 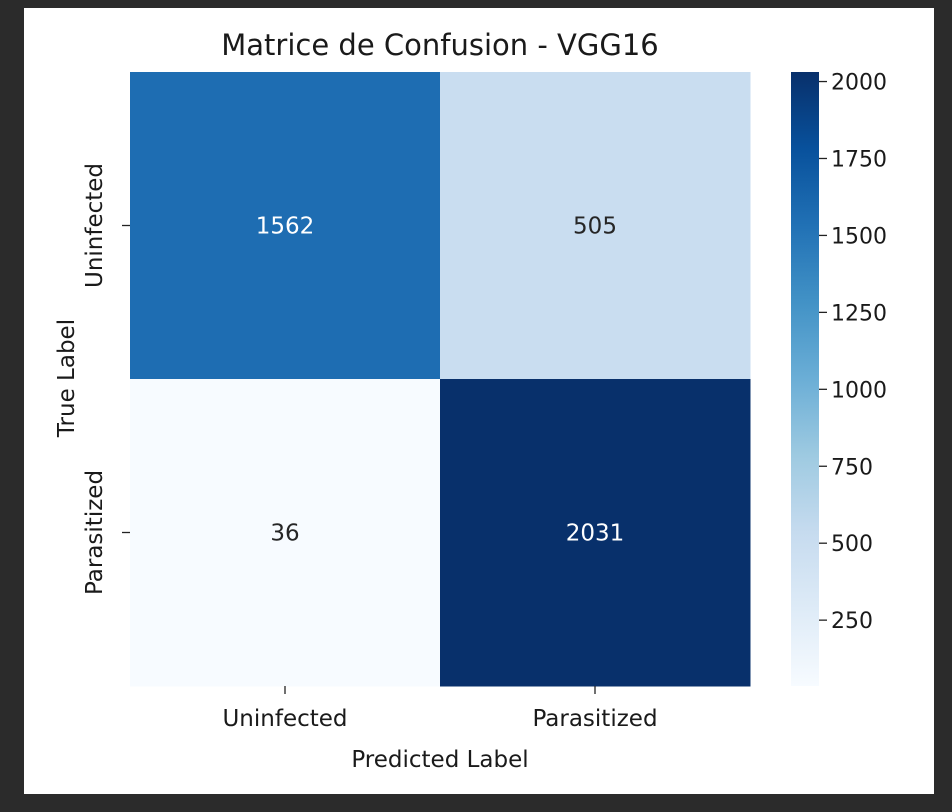 I want to click on colorbar-tick-label: 2000, so click(x=859, y=83).